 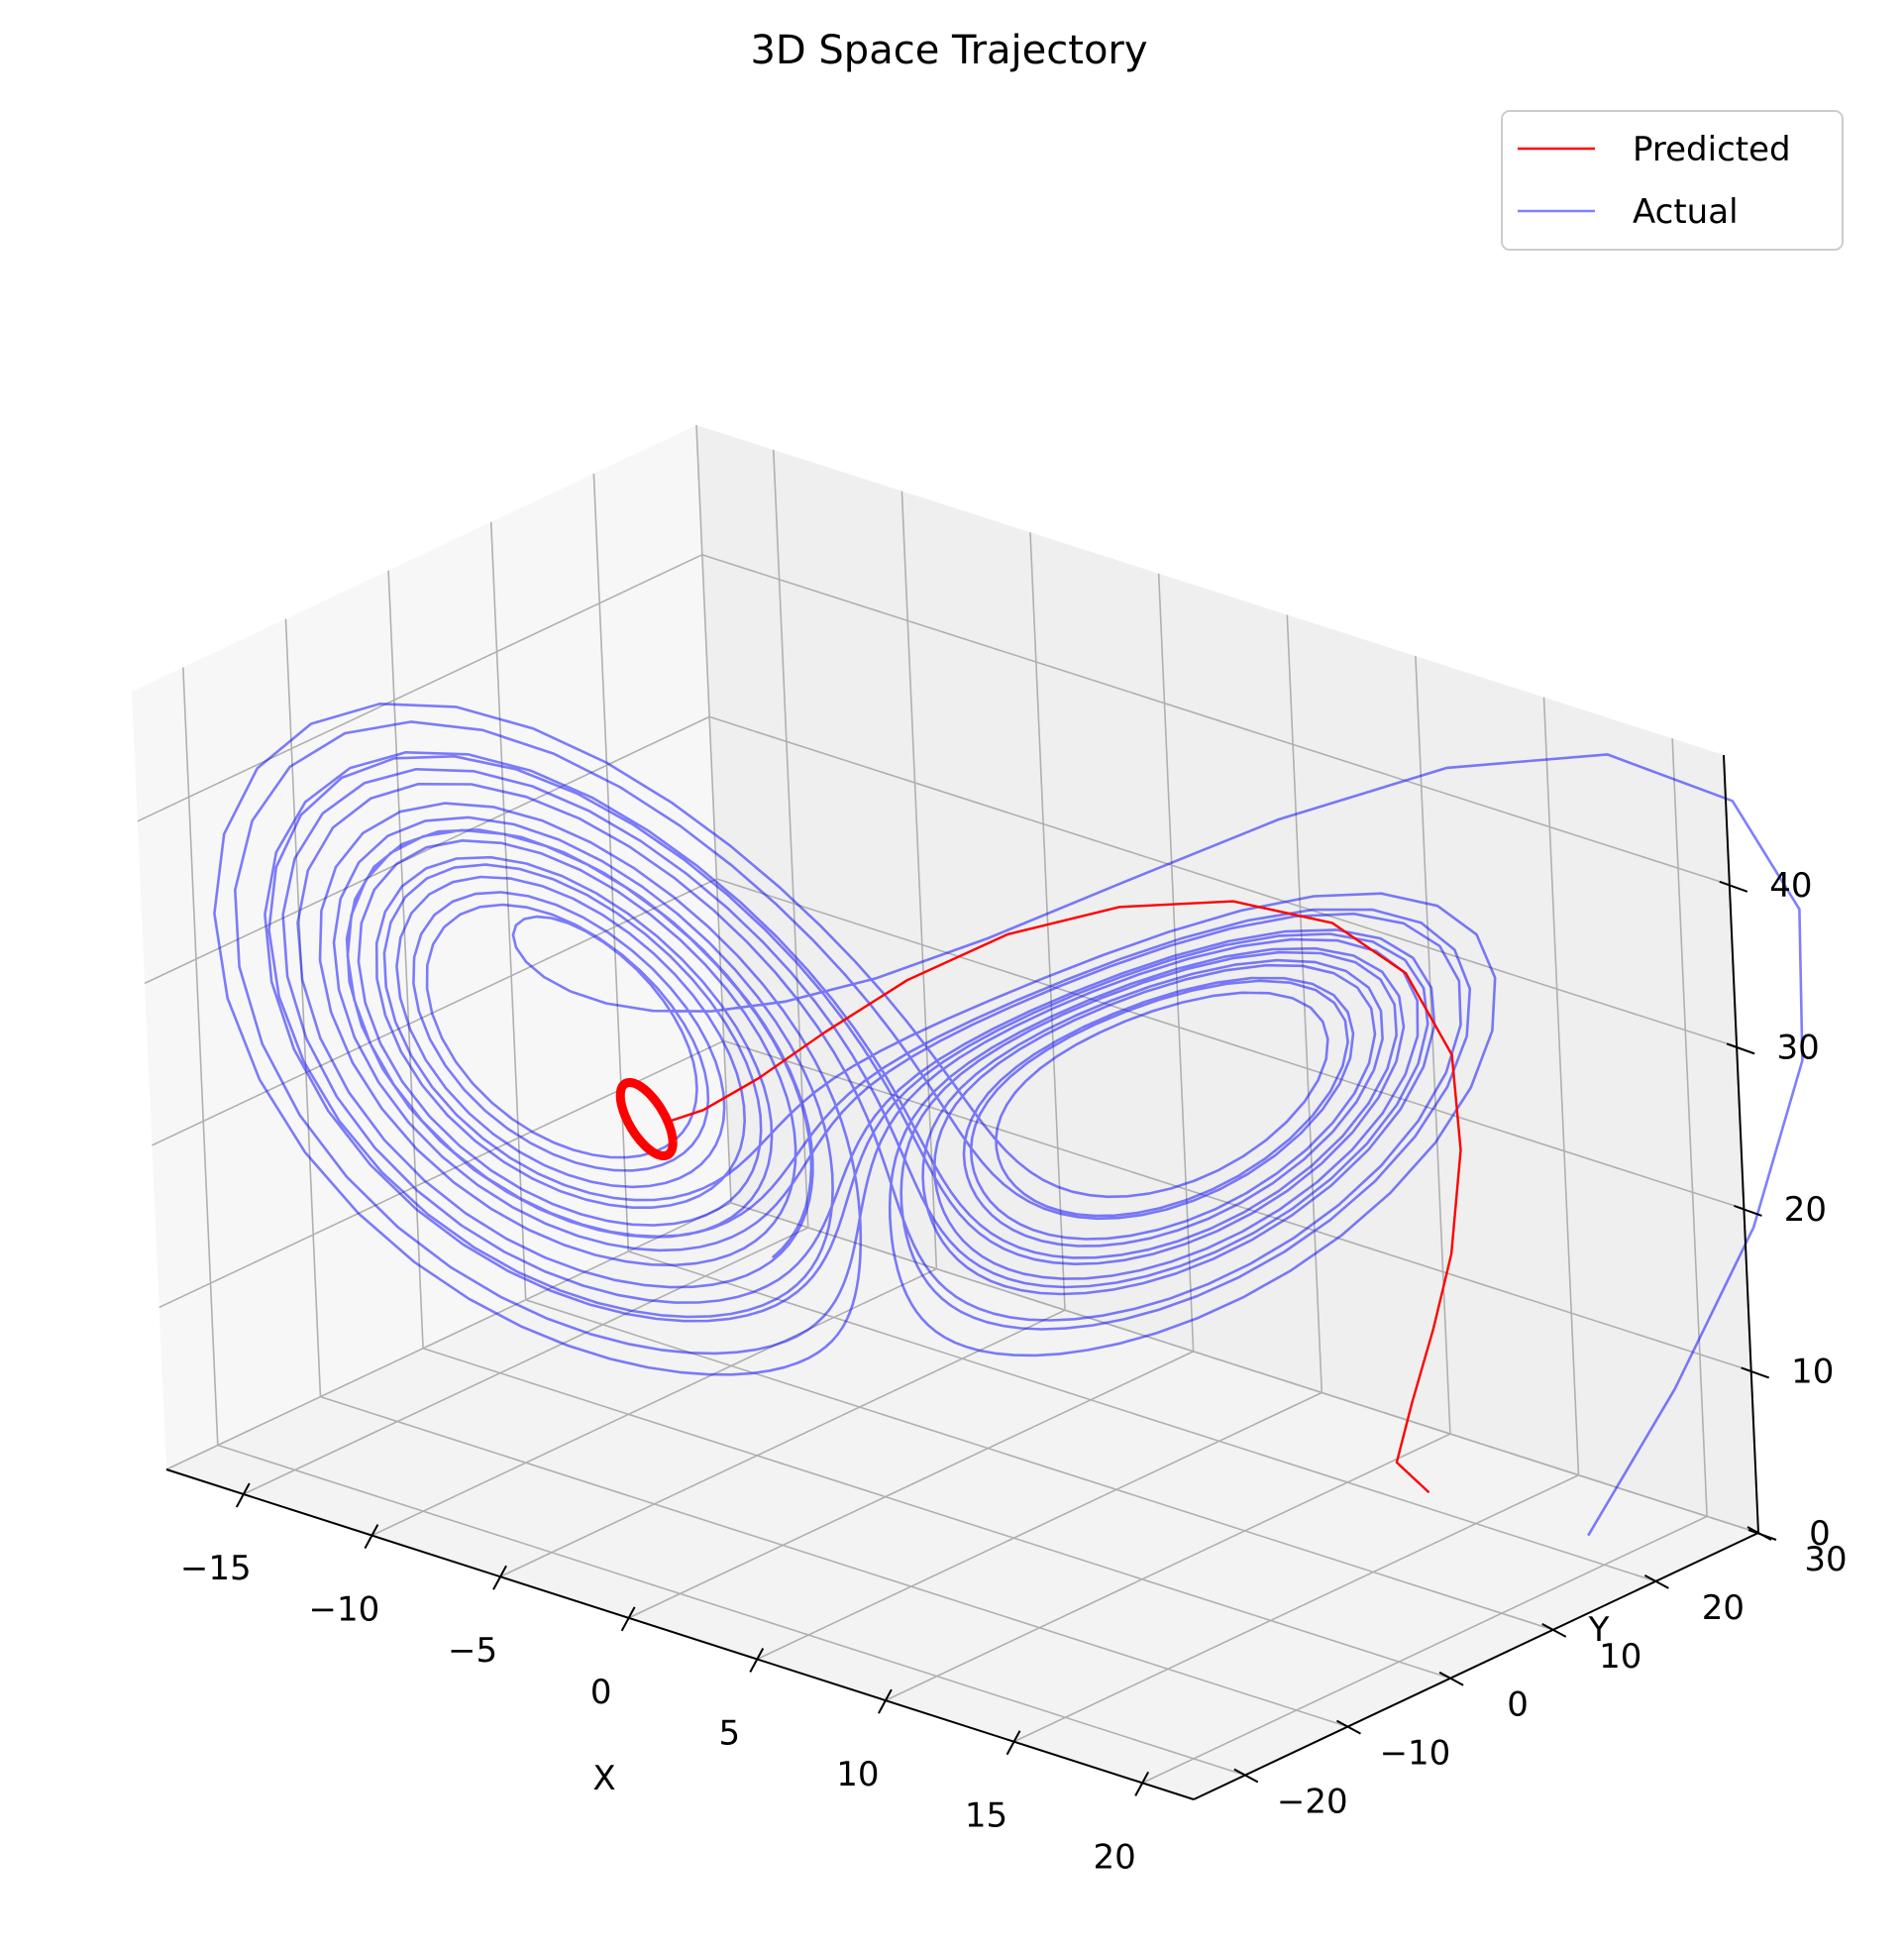 What do you see at coordinates (680, 1634) in the screenshot?
I see `x-axis-line` at bounding box center [680, 1634].